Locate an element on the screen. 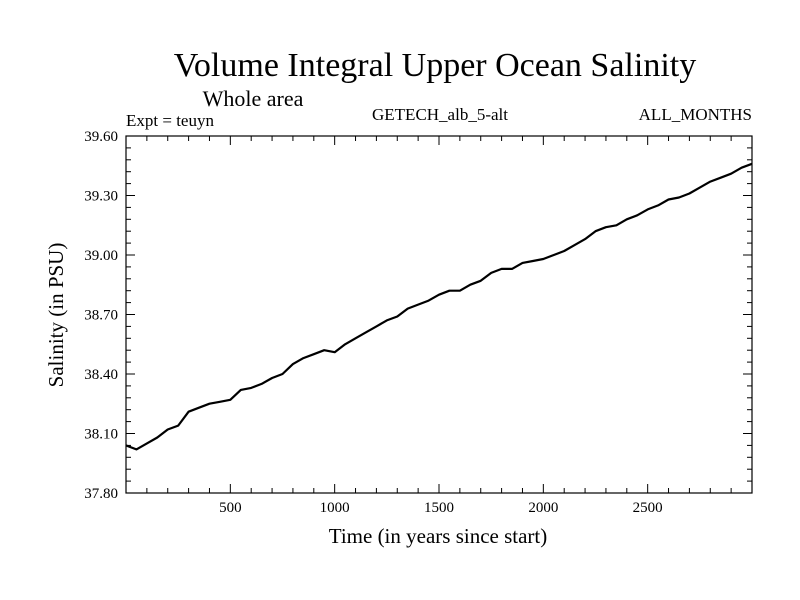  y-tick-label: 38.70 is located at coordinates (101, 316).